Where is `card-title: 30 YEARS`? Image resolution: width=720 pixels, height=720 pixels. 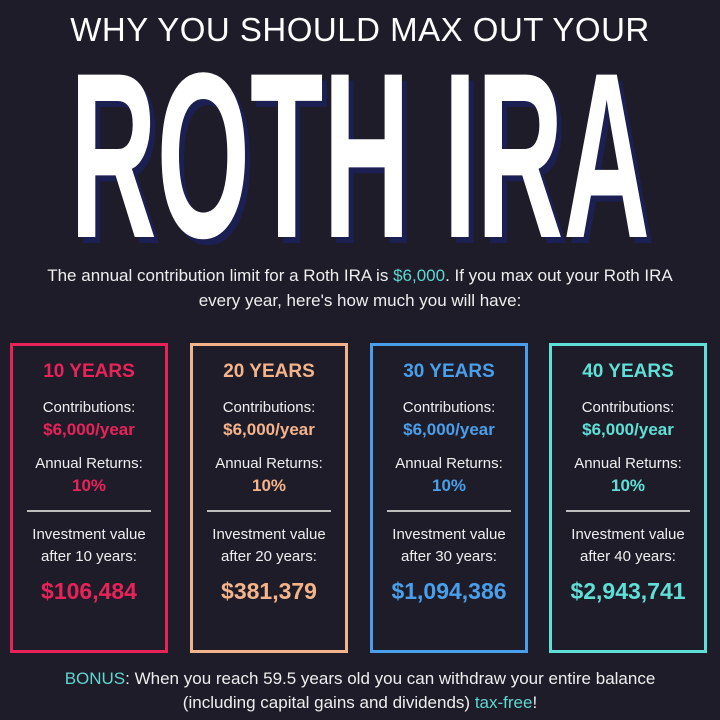
card-title: 30 YEARS is located at coordinates (449, 371).